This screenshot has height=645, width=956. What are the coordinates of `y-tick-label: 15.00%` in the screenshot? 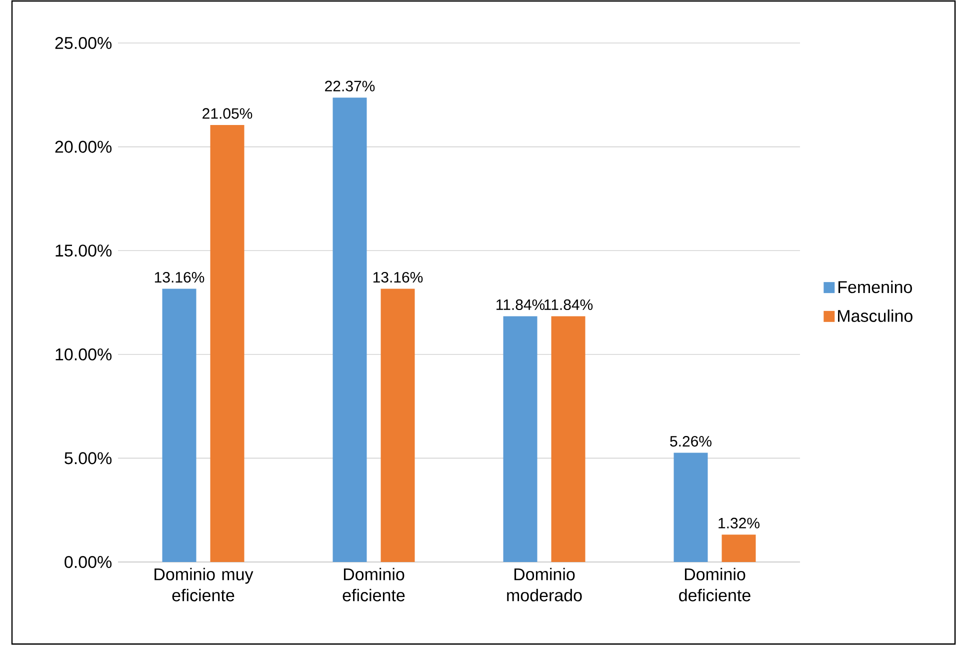 It's located at (84, 250).